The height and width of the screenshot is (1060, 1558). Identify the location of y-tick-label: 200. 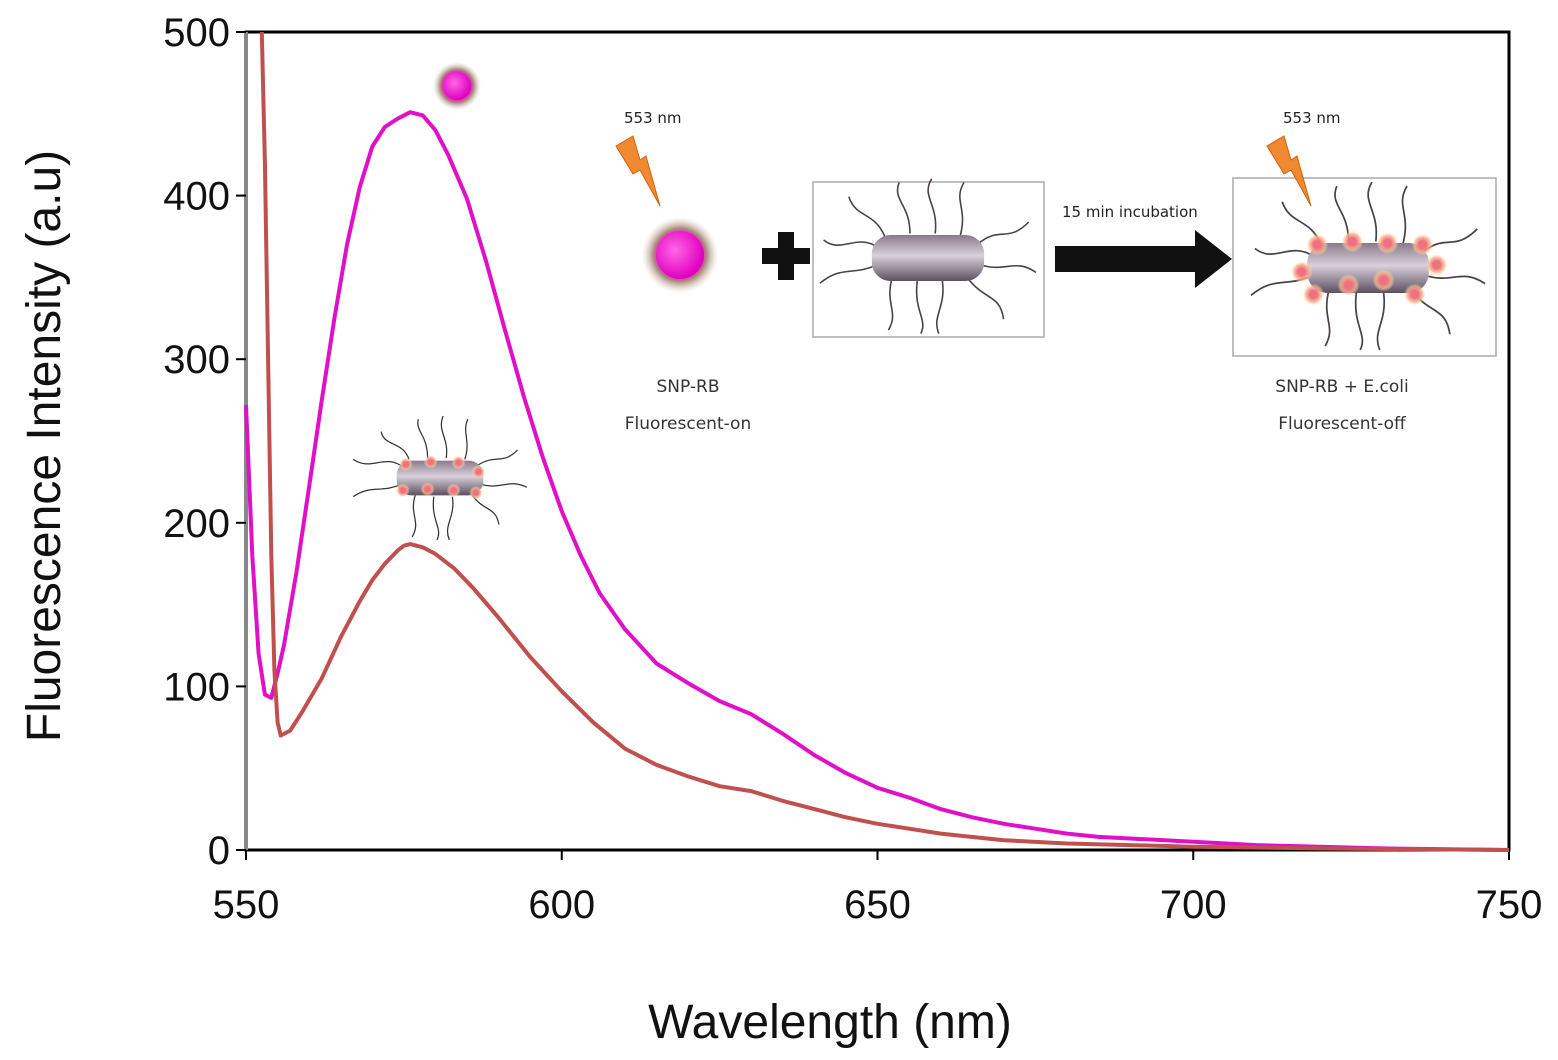
(196, 524).